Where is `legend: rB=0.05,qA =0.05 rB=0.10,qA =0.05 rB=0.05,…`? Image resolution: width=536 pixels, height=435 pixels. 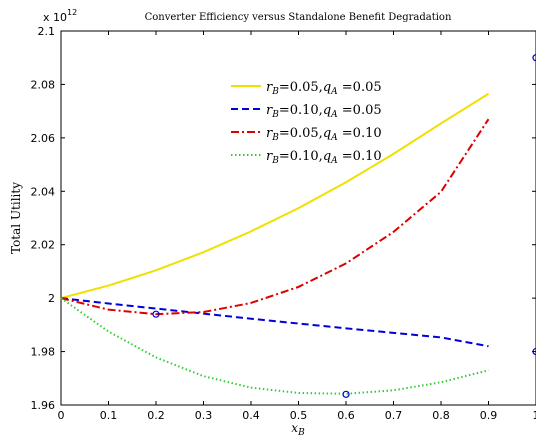 legend: rB=0.05,qA =0.05 rB=0.10,qA =0.05 rB=0.05,… is located at coordinates (306, 123).